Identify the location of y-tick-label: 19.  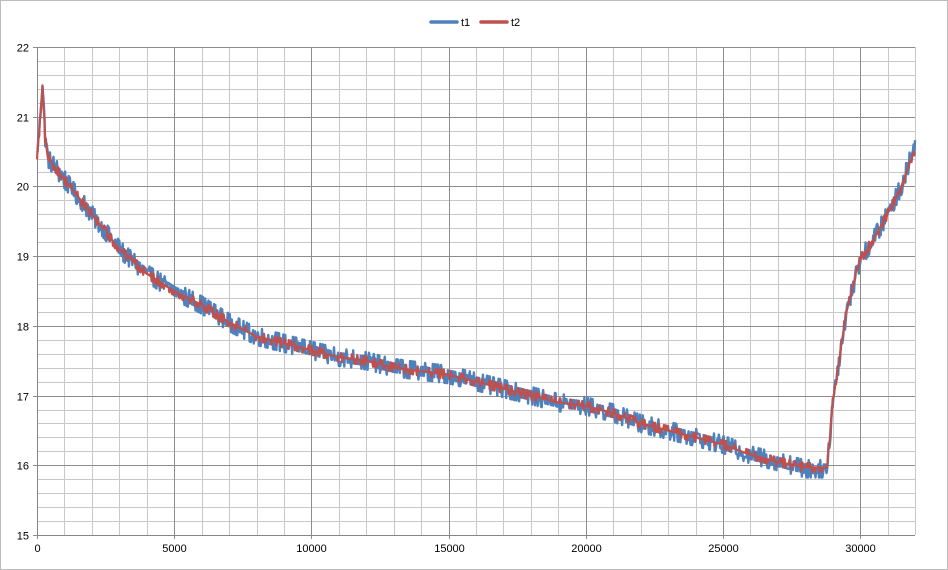
(23, 258).